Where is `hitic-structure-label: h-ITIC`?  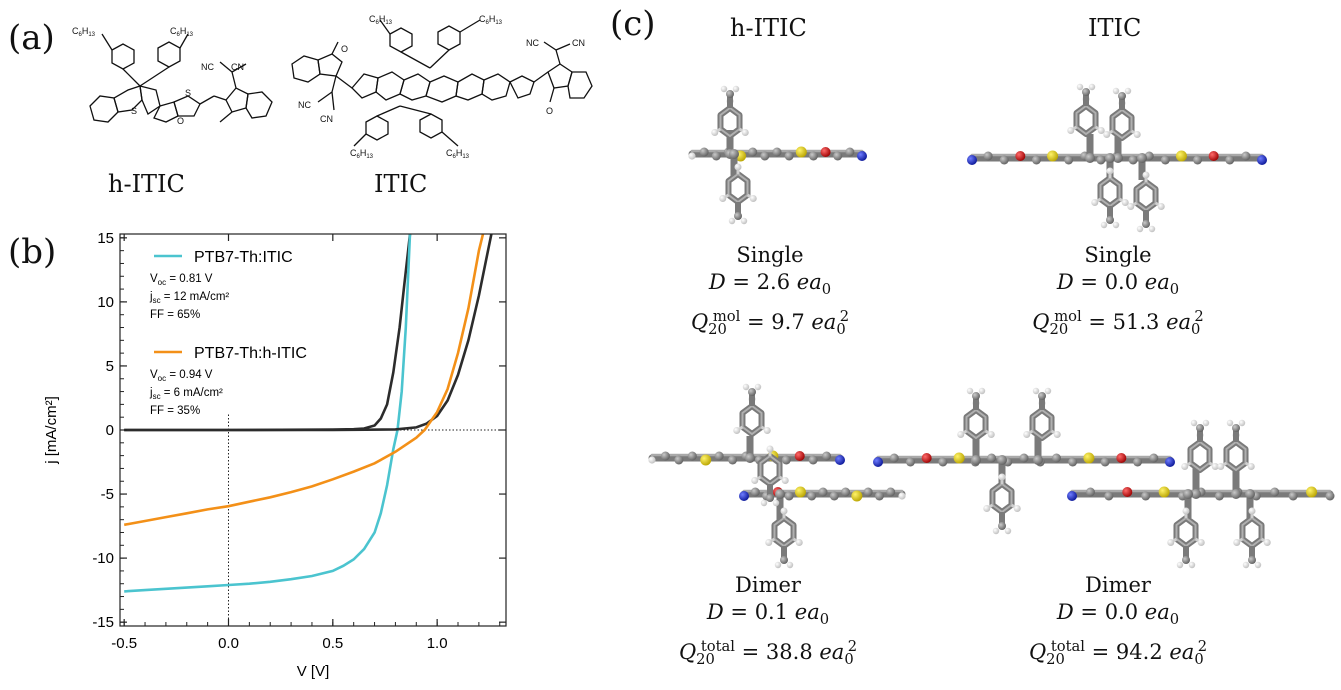 hitic-structure-label: h-ITIC is located at coordinates (146, 184).